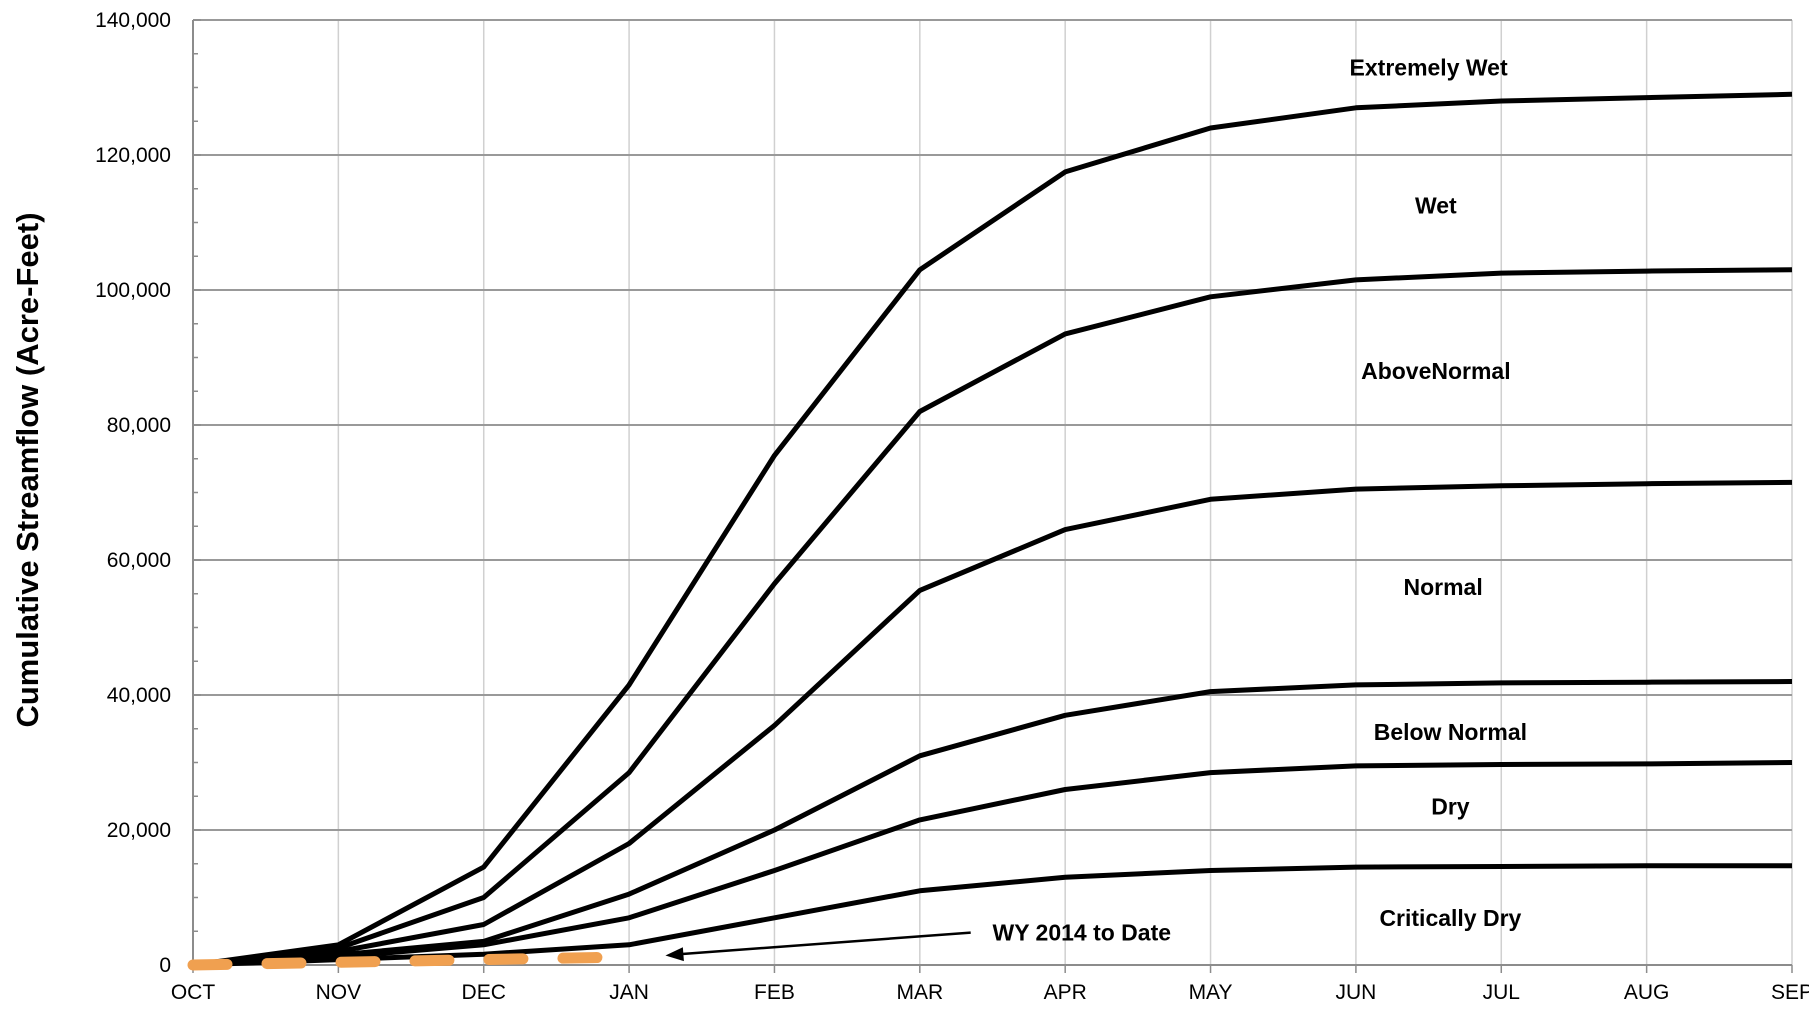  I want to click on y-tick-label: 80,000, so click(139, 425).